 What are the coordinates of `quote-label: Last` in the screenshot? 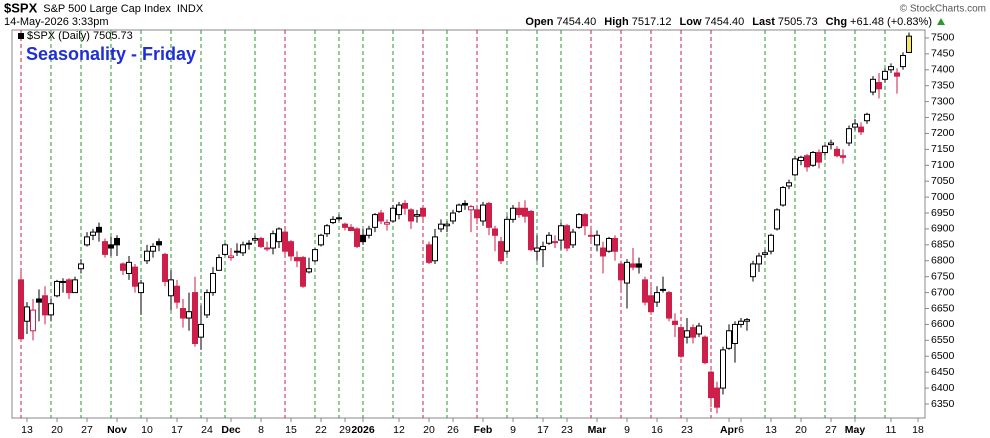 It's located at (763, 22).